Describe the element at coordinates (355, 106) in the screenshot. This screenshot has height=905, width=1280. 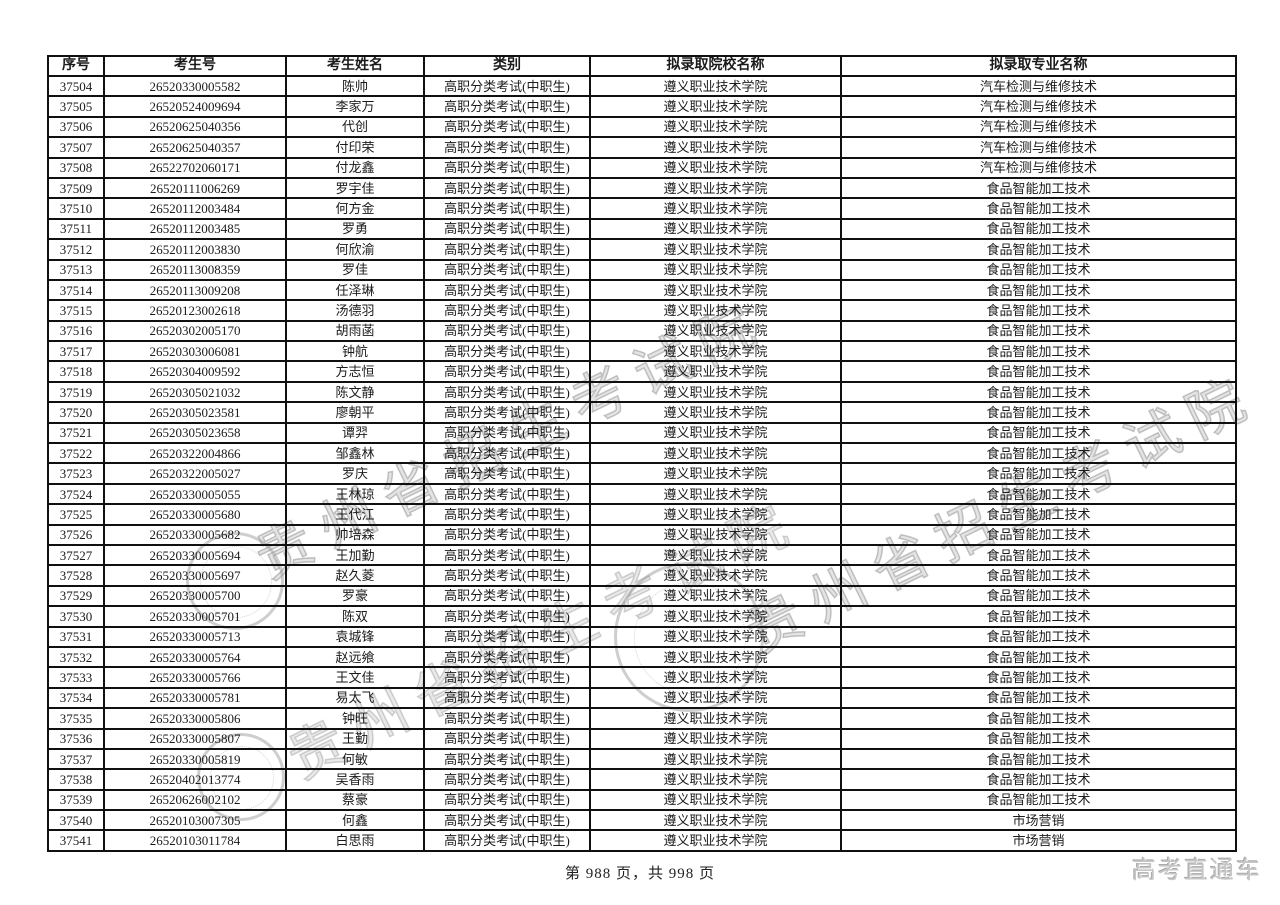
I see `cell-name: 李家万` at that location.